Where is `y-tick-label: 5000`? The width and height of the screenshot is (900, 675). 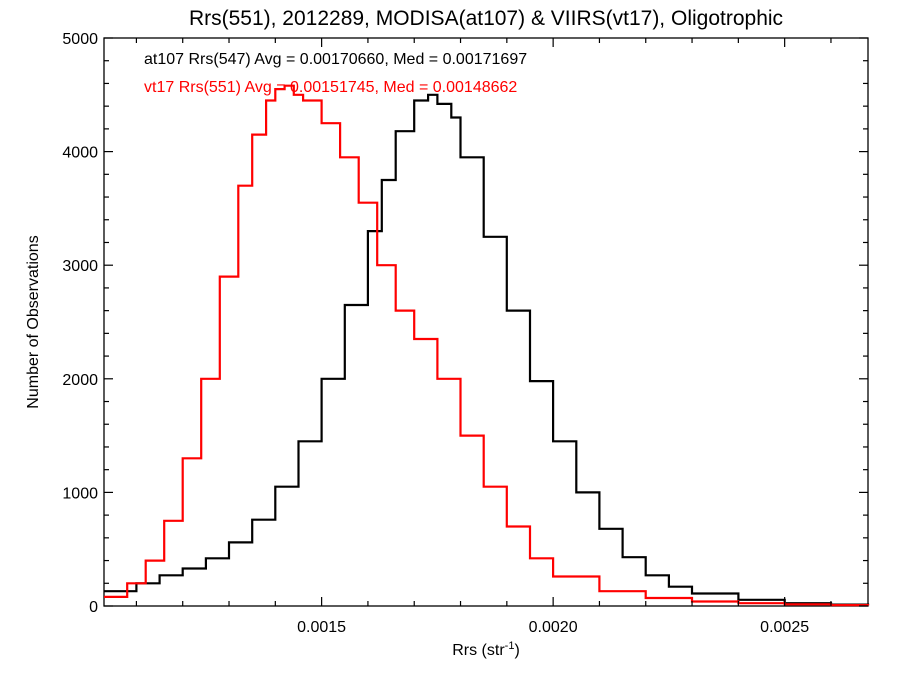 y-tick-label: 5000 is located at coordinates (80, 39).